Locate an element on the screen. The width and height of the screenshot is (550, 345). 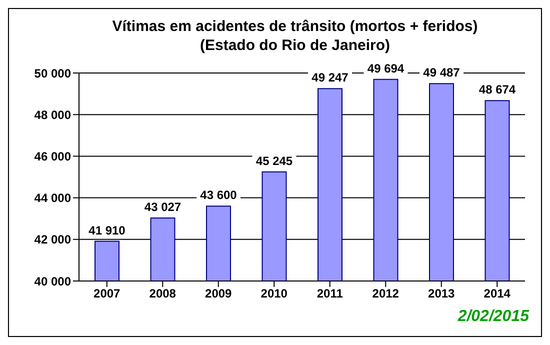
x-tick-label: 2012 is located at coordinates (386, 293).